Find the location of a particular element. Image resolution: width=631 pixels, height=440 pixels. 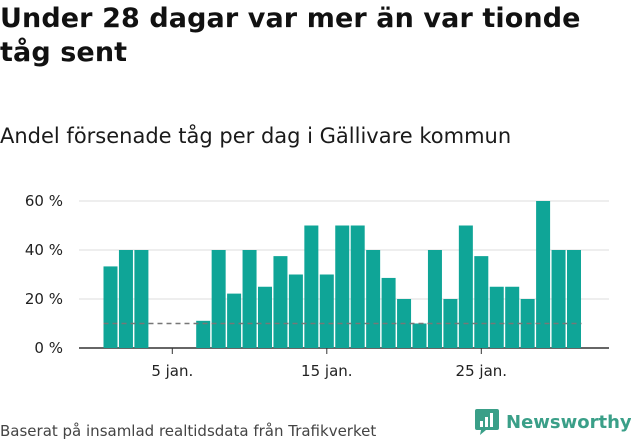

y-axis-ticks: 0 % 20 % 40 % 60 % is located at coordinates (44, 274).